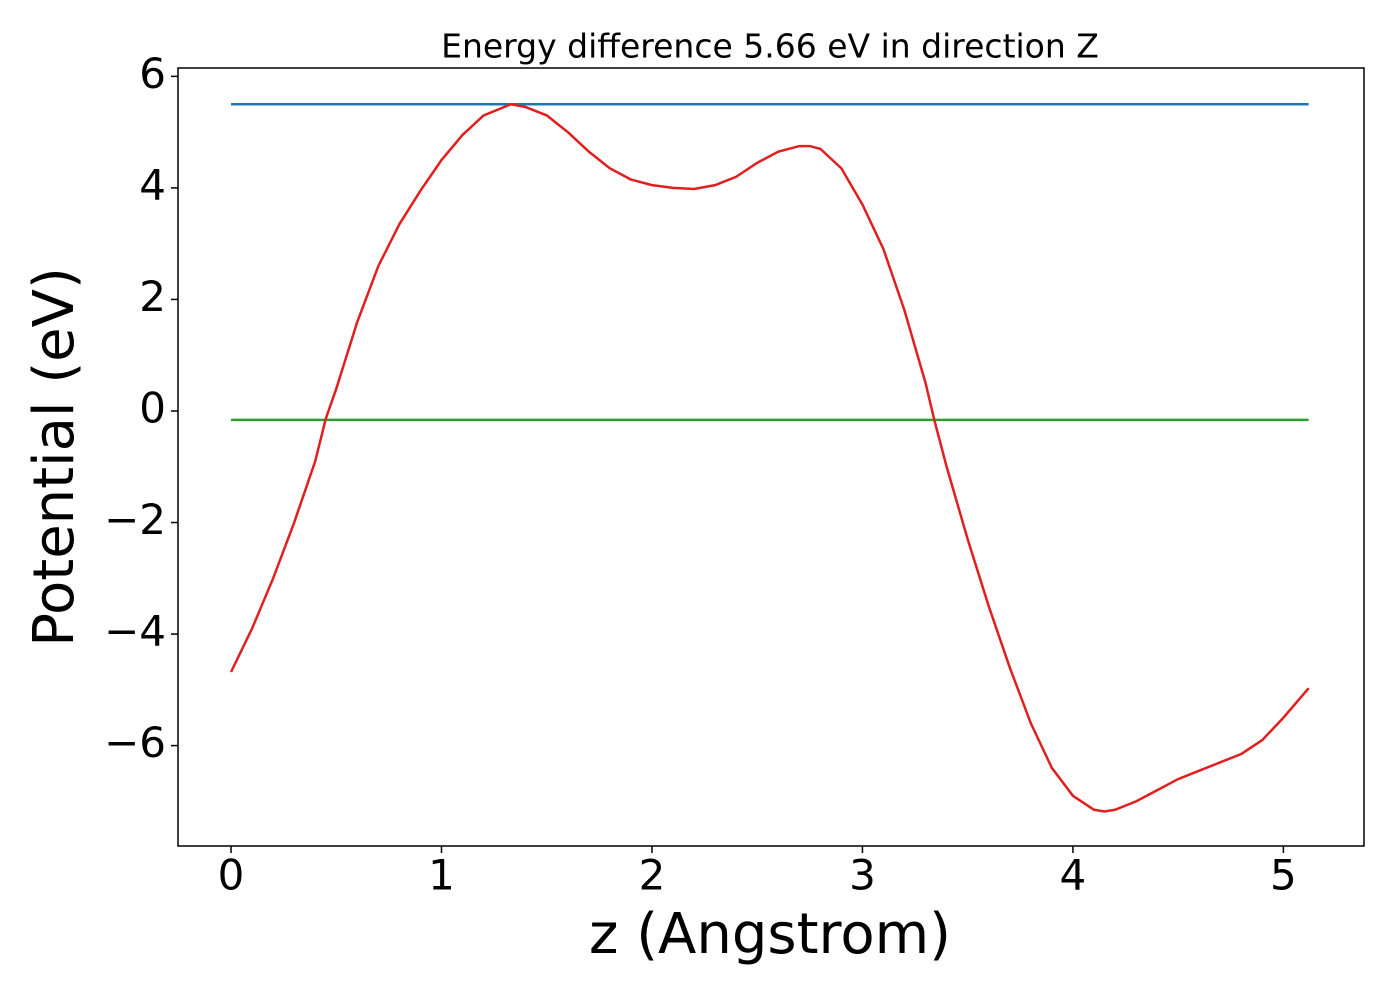 The image size is (1400, 1000). I want to click on chart-title: Energy difference 5.66 eV in direction Z, so click(770, 46).